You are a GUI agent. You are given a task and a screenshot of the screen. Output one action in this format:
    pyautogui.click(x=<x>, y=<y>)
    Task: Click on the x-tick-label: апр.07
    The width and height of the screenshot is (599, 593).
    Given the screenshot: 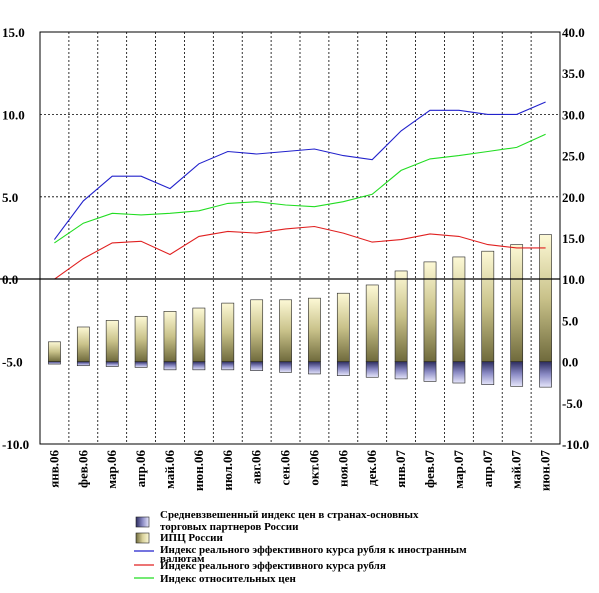 What is the action you would take?
    pyautogui.click(x=487, y=469)
    